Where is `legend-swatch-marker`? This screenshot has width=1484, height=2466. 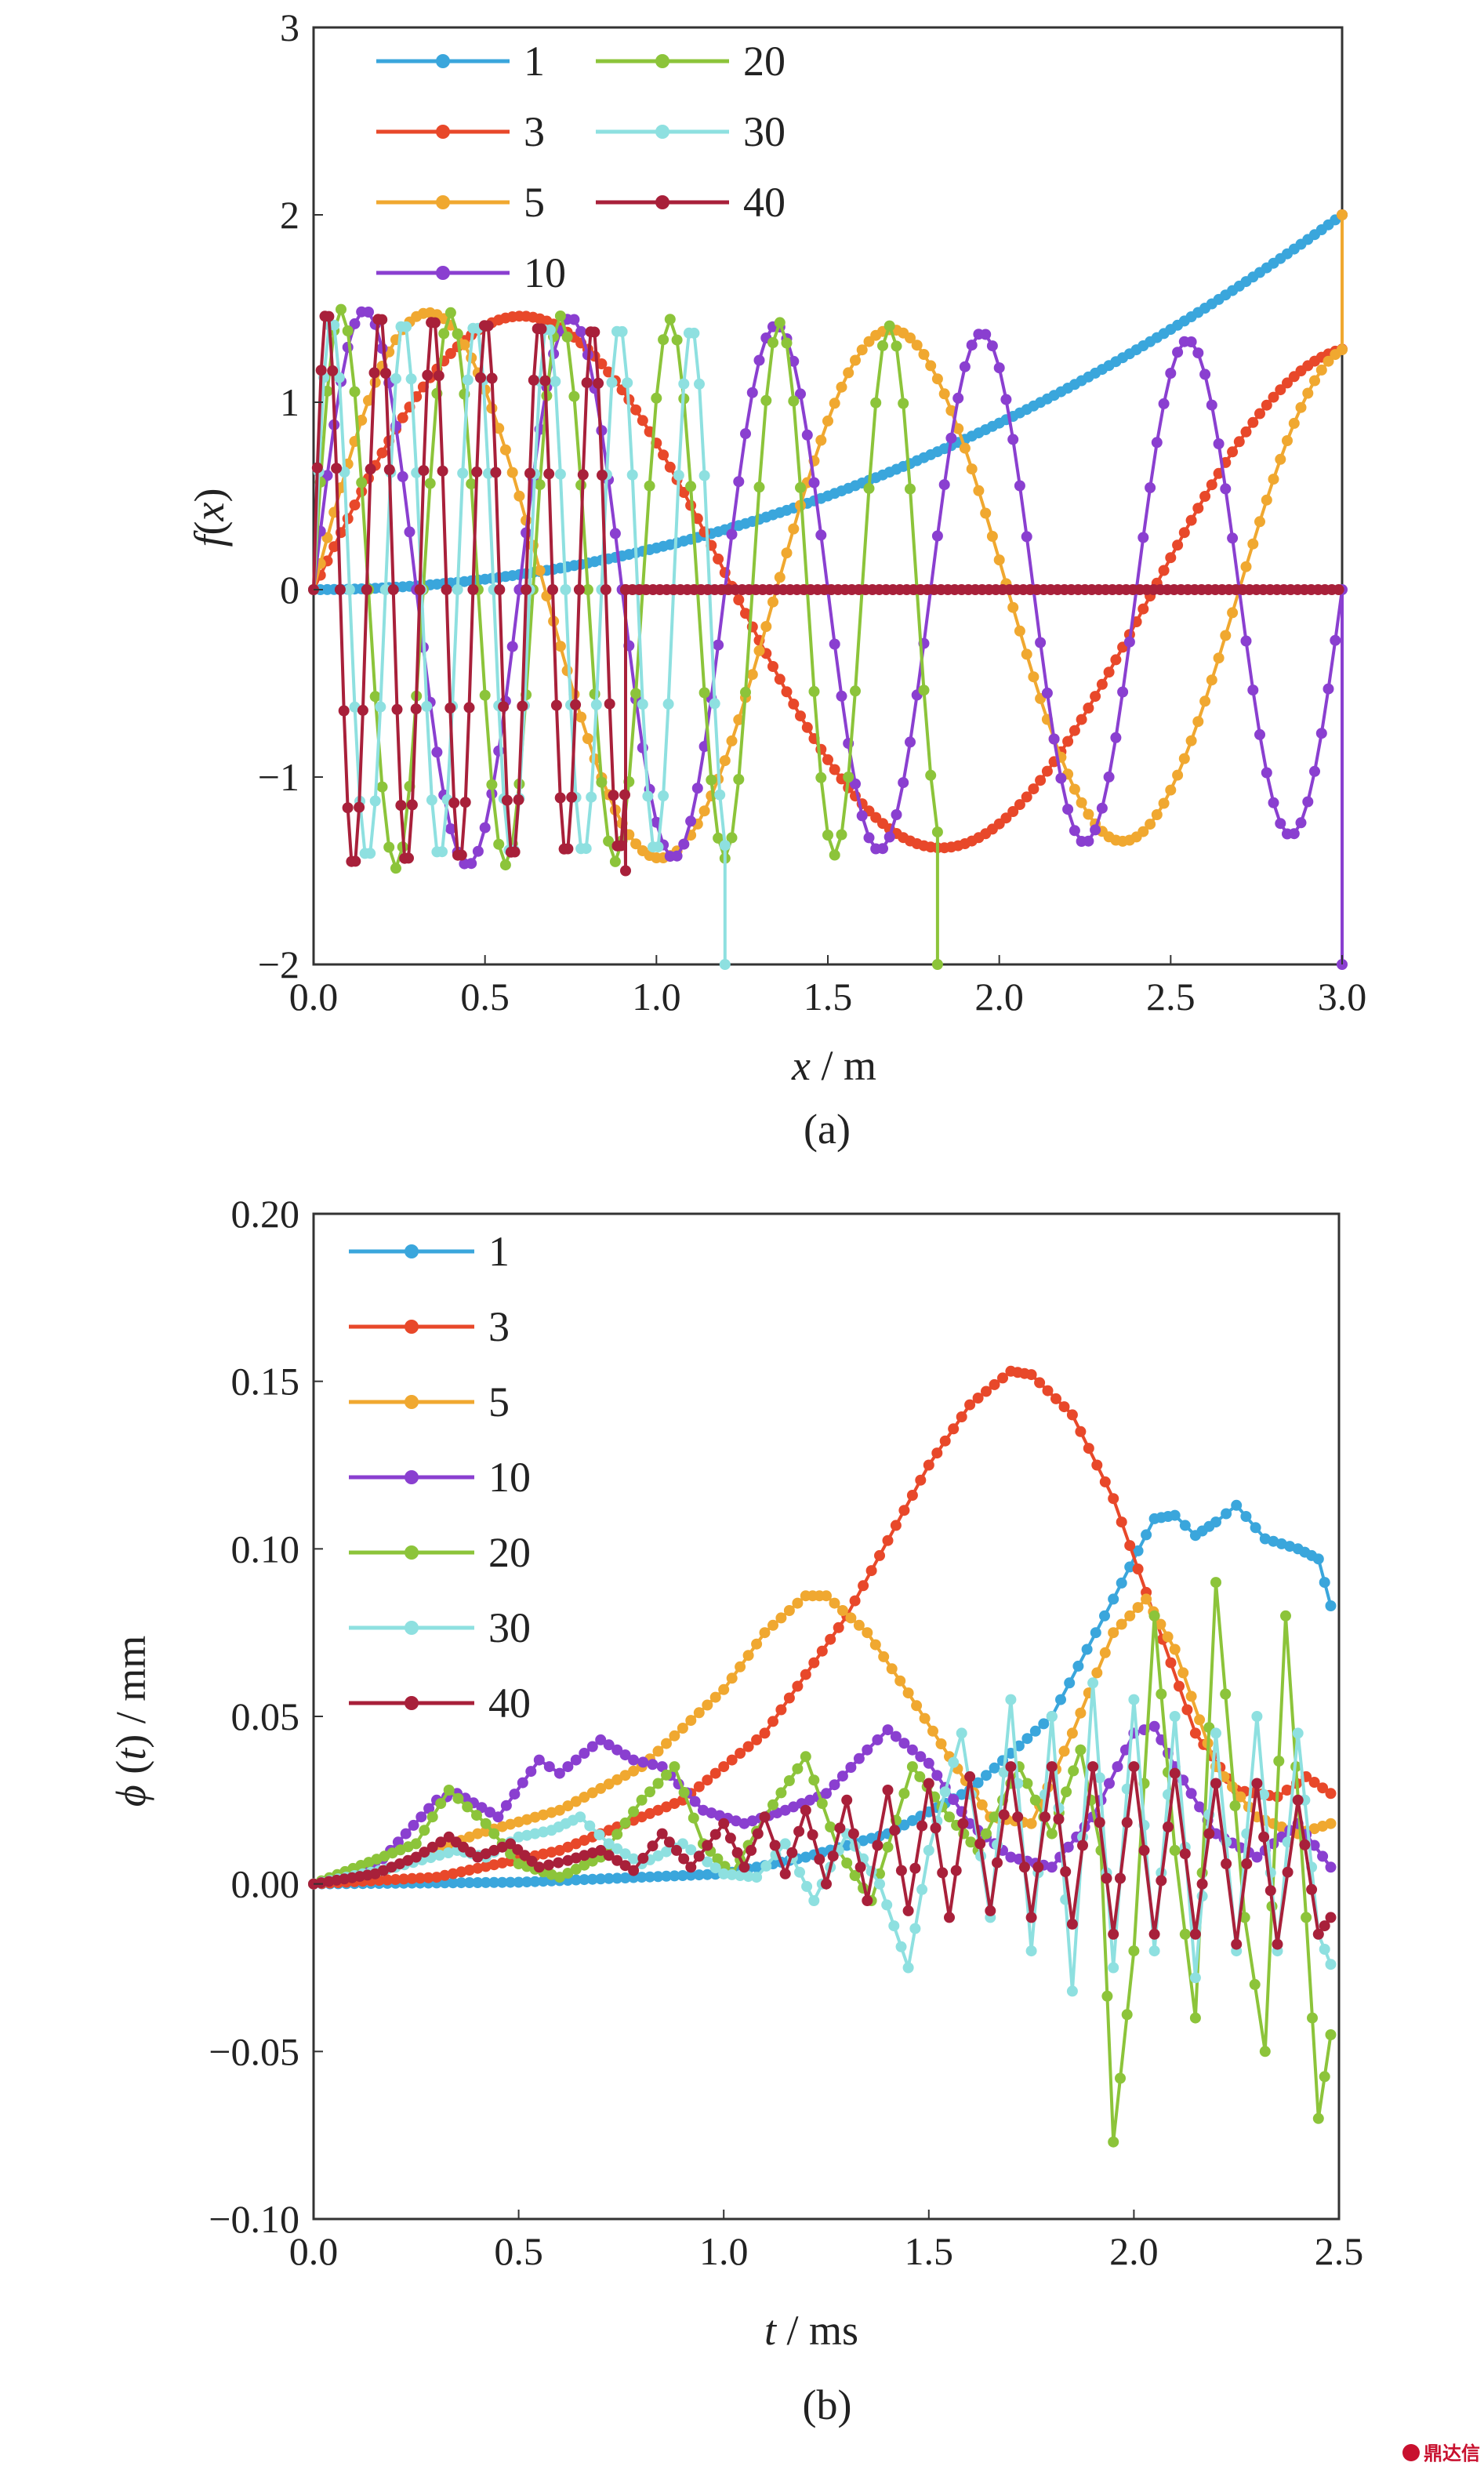
legend-swatch-marker is located at coordinates (443, 202).